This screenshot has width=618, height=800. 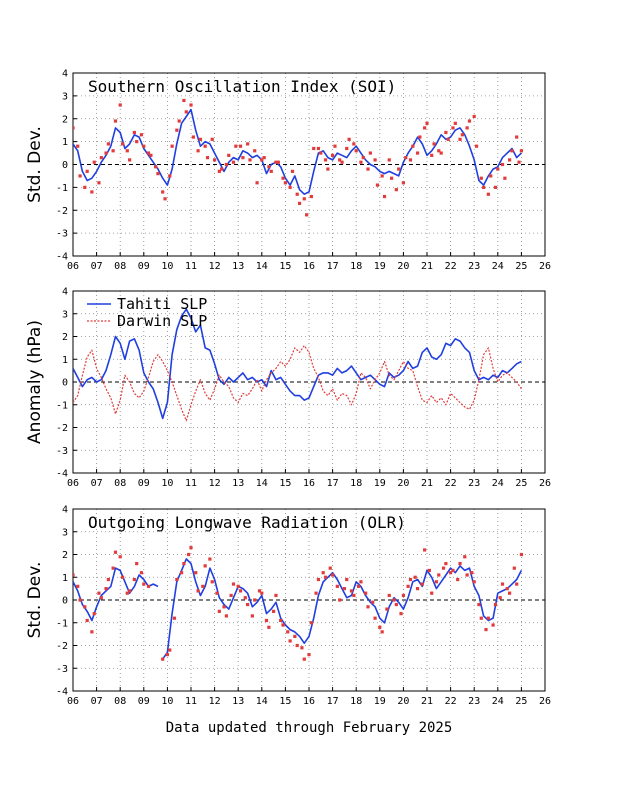 I want to click on x-tick-label: 13, so click(x=238, y=483).